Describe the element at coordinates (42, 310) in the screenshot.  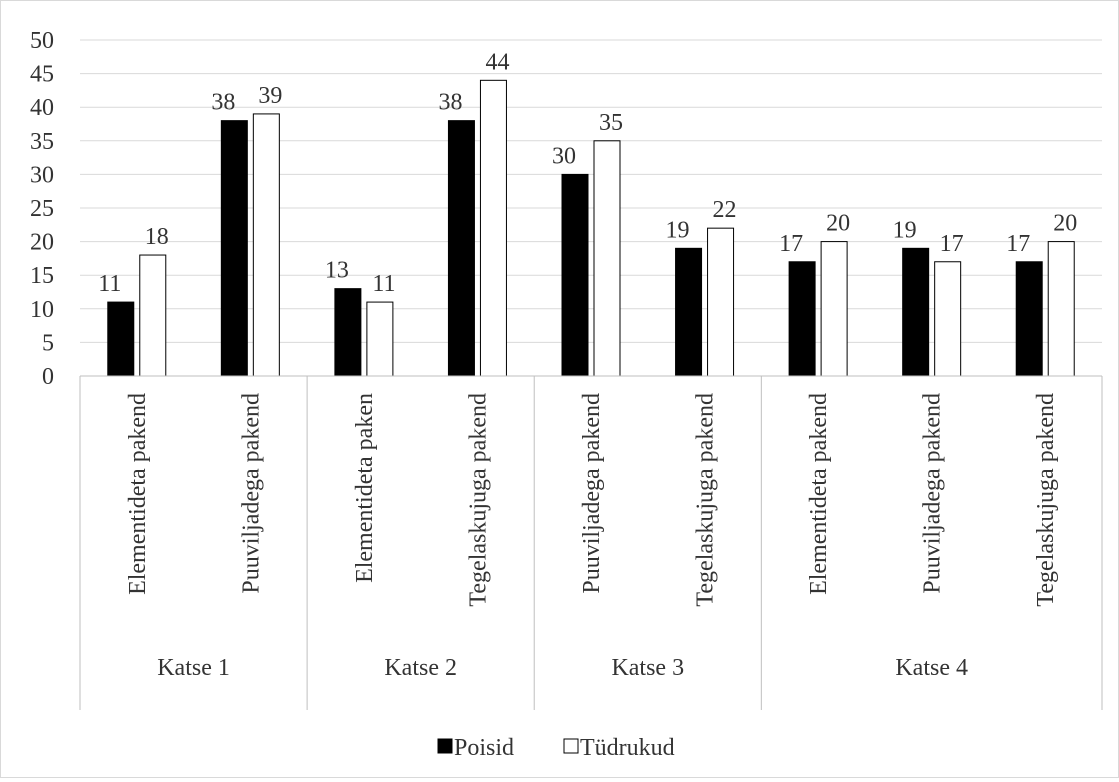
I see `y-tick-label: 10` at that location.